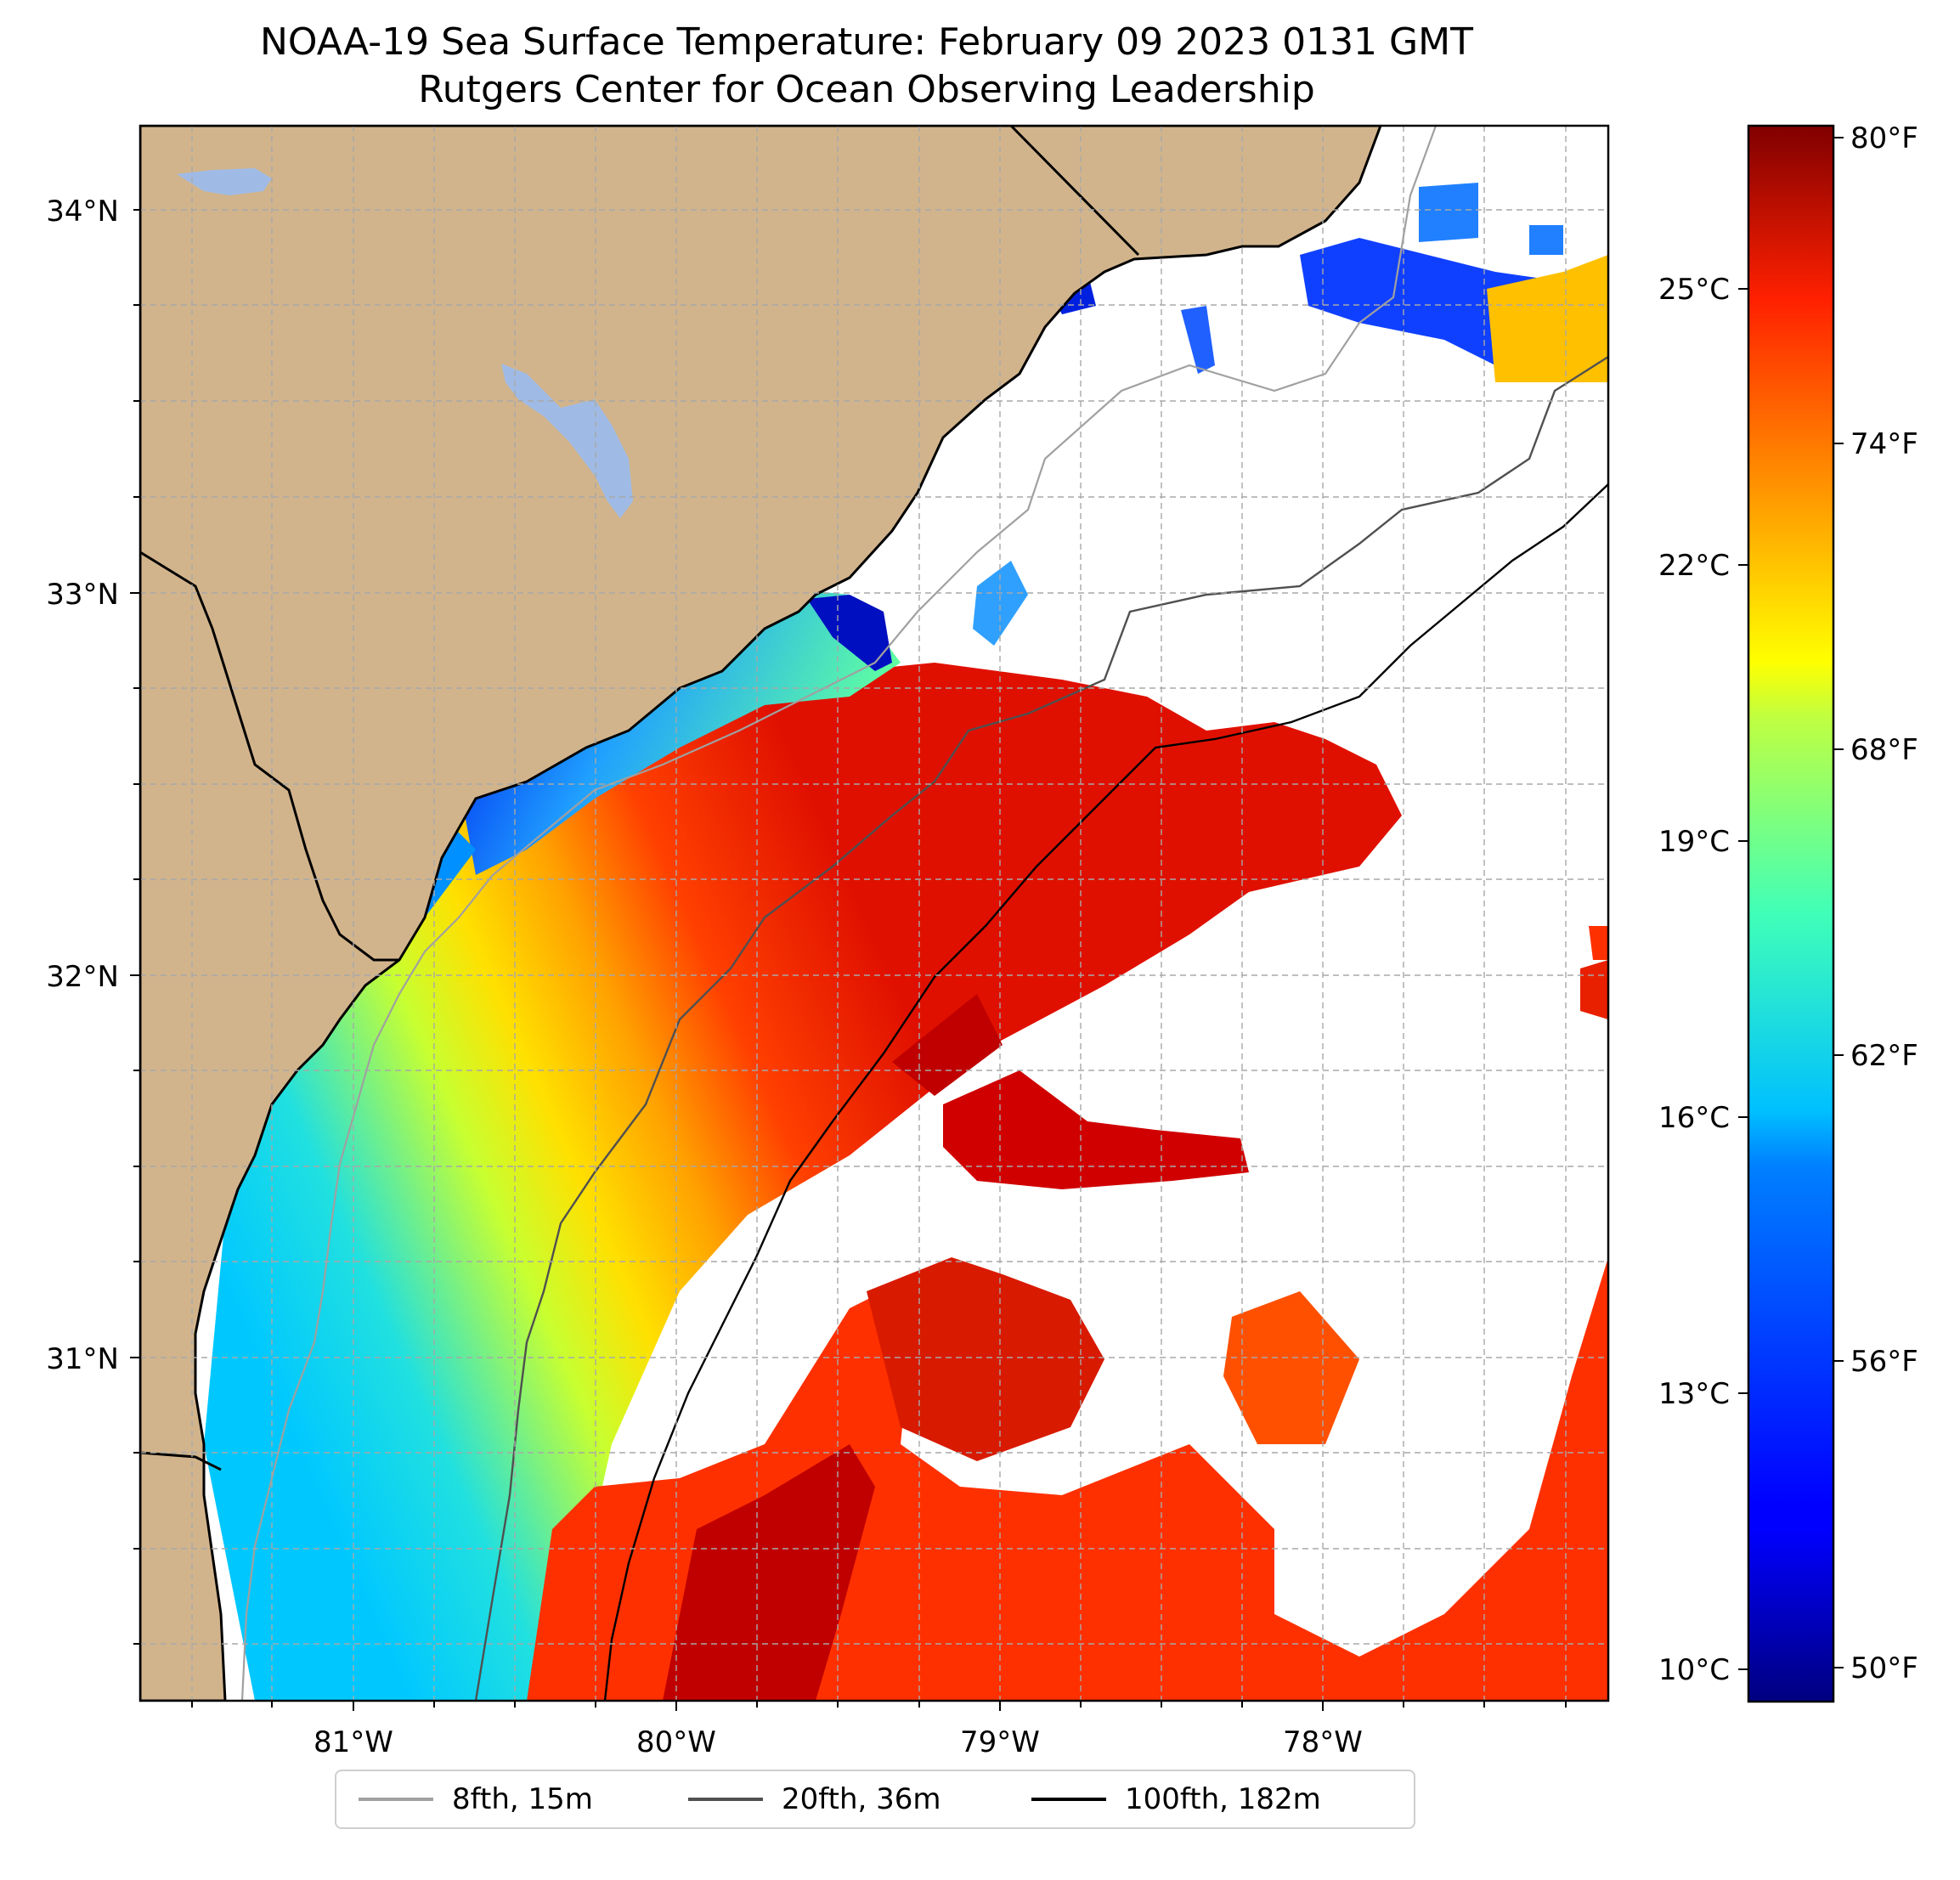 Image resolution: width=1960 pixels, height=1880 pixels. I want to click on lon-label-79w: 79°W, so click(1000, 1742).